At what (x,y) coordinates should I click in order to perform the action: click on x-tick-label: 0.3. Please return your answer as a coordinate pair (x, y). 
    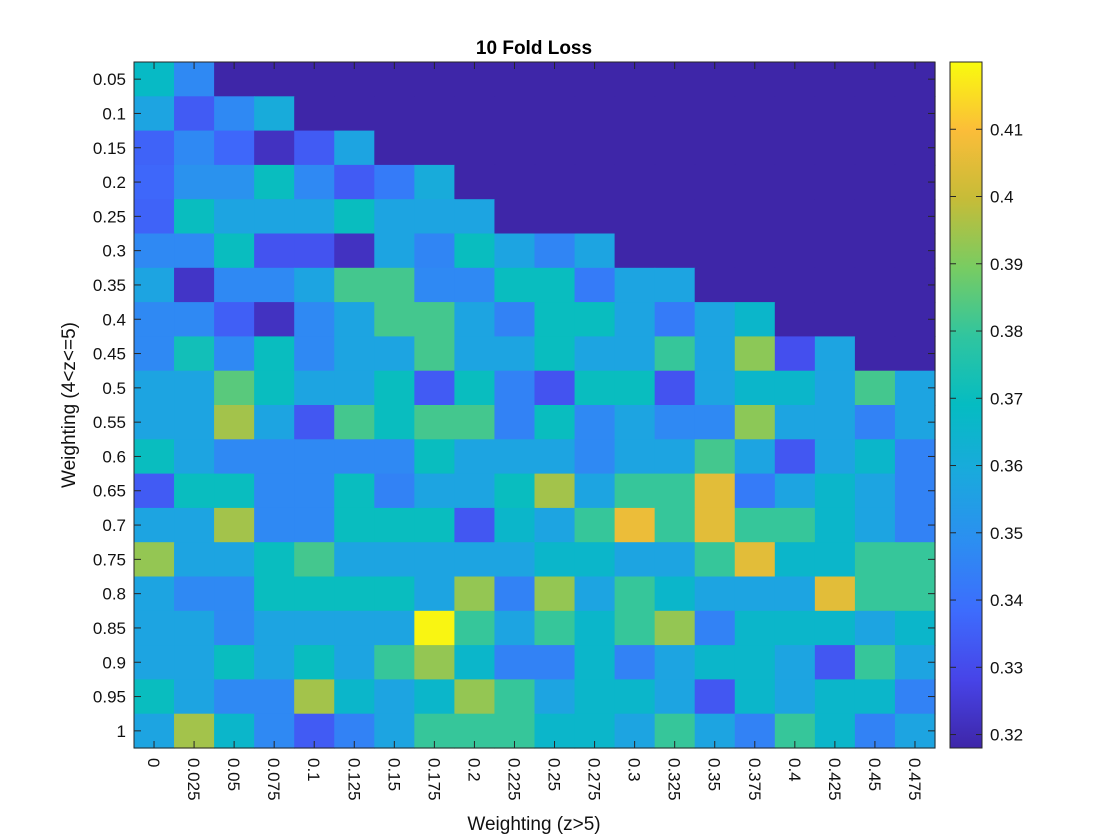
    Looking at the image, I should click on (634, 770).